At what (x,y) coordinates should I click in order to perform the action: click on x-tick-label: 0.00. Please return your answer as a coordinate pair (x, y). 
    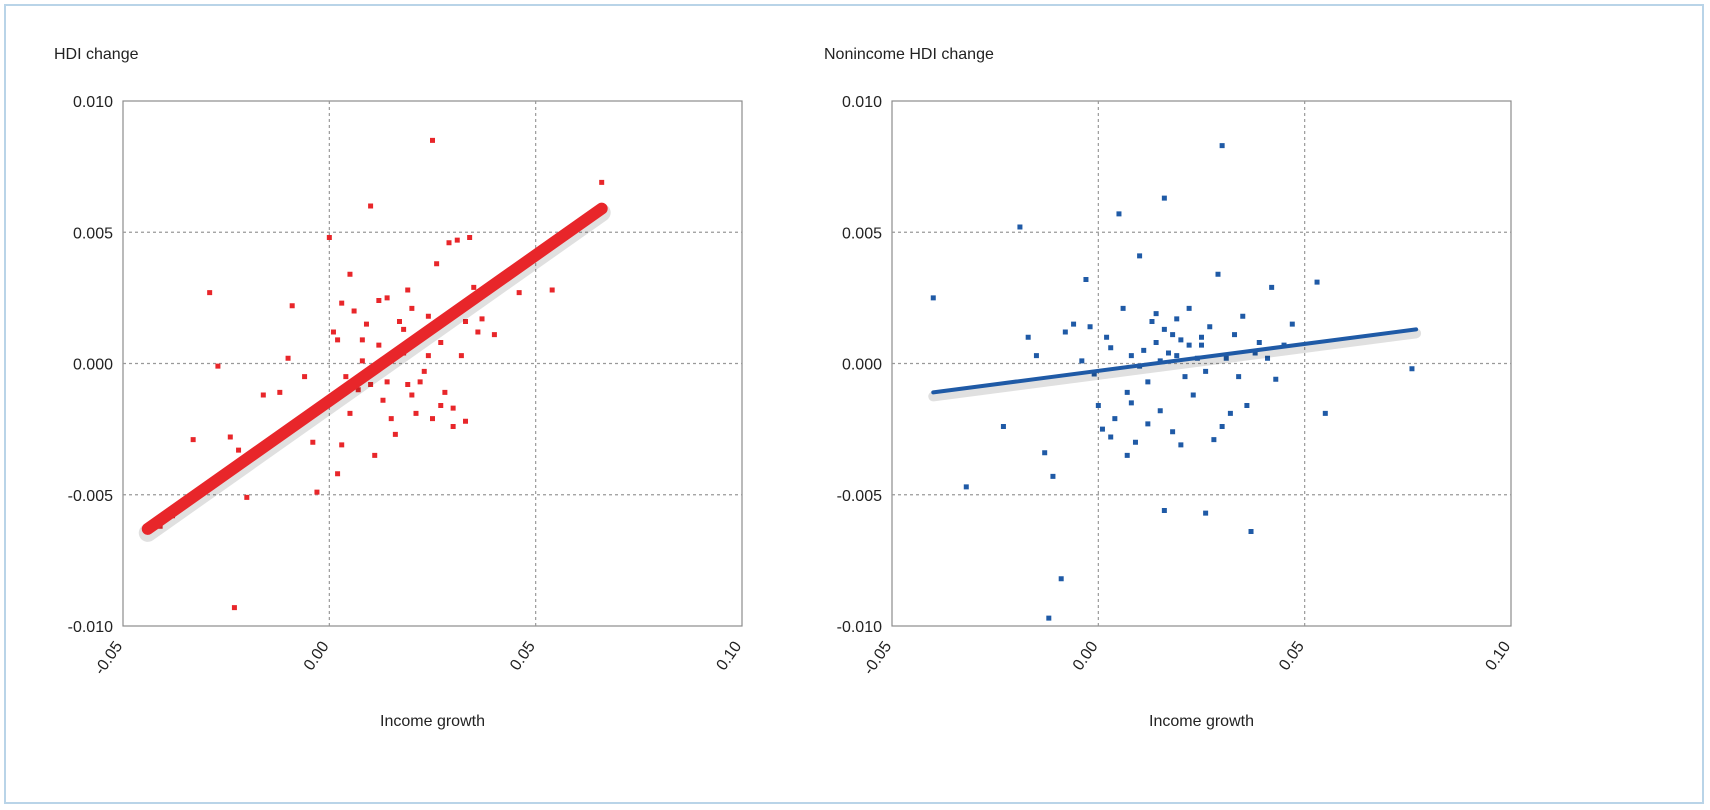
    Looking at the image, I should click on (1086, 655).